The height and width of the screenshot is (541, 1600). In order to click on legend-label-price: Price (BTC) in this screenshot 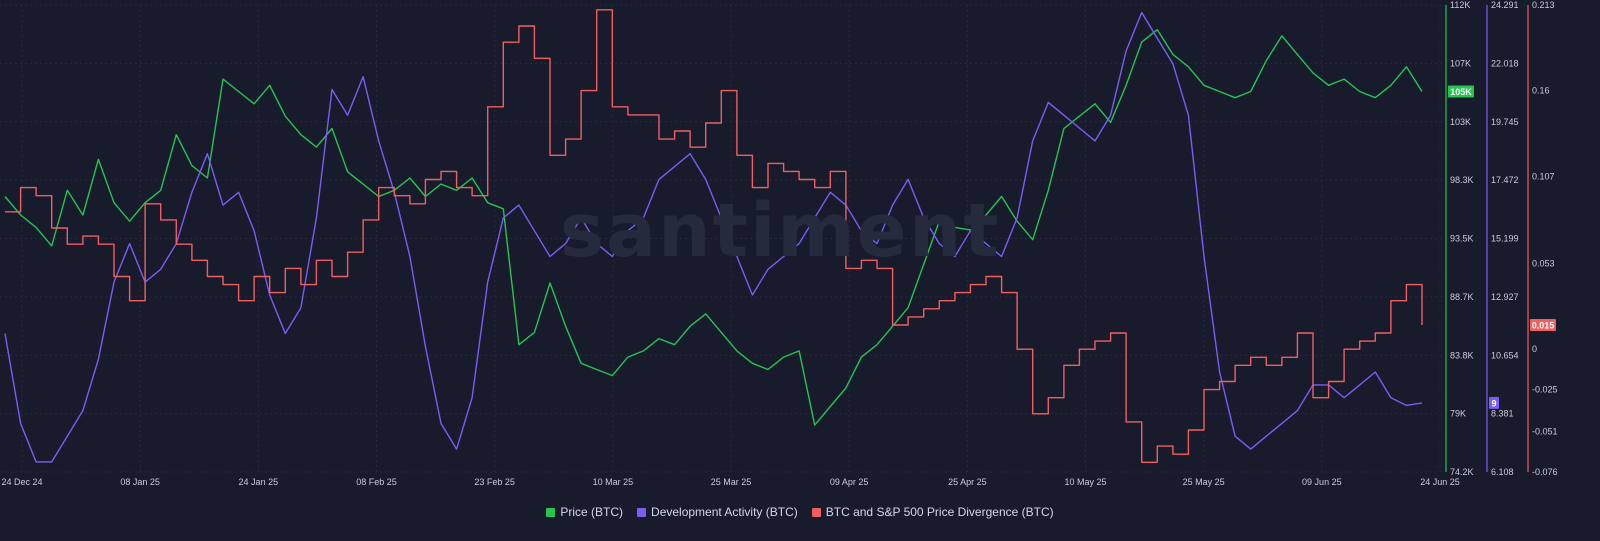, I will do `click(592, 512)`.